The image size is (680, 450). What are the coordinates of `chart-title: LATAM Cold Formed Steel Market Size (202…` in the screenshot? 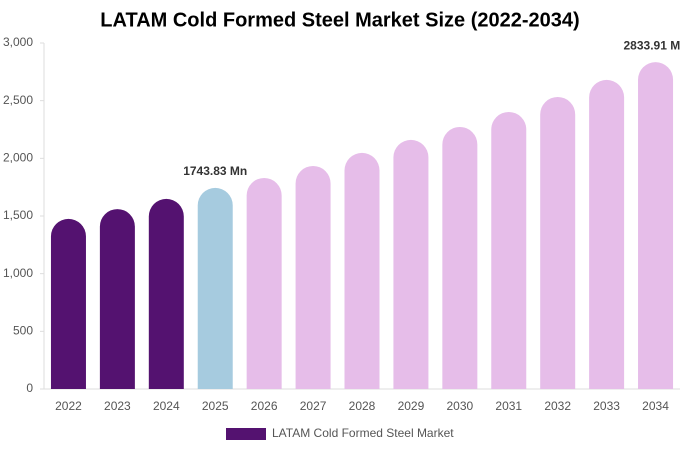 It's located at (339, 20).